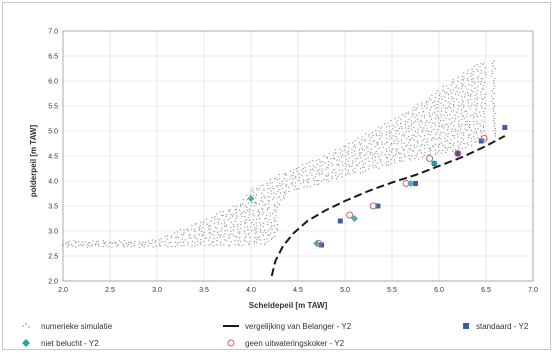 The width and height of the screenshot is (555, 356). Describe the element at coordinates (53, 132) in the screenshot. I see `y-tick-label: 5.0` at that location.